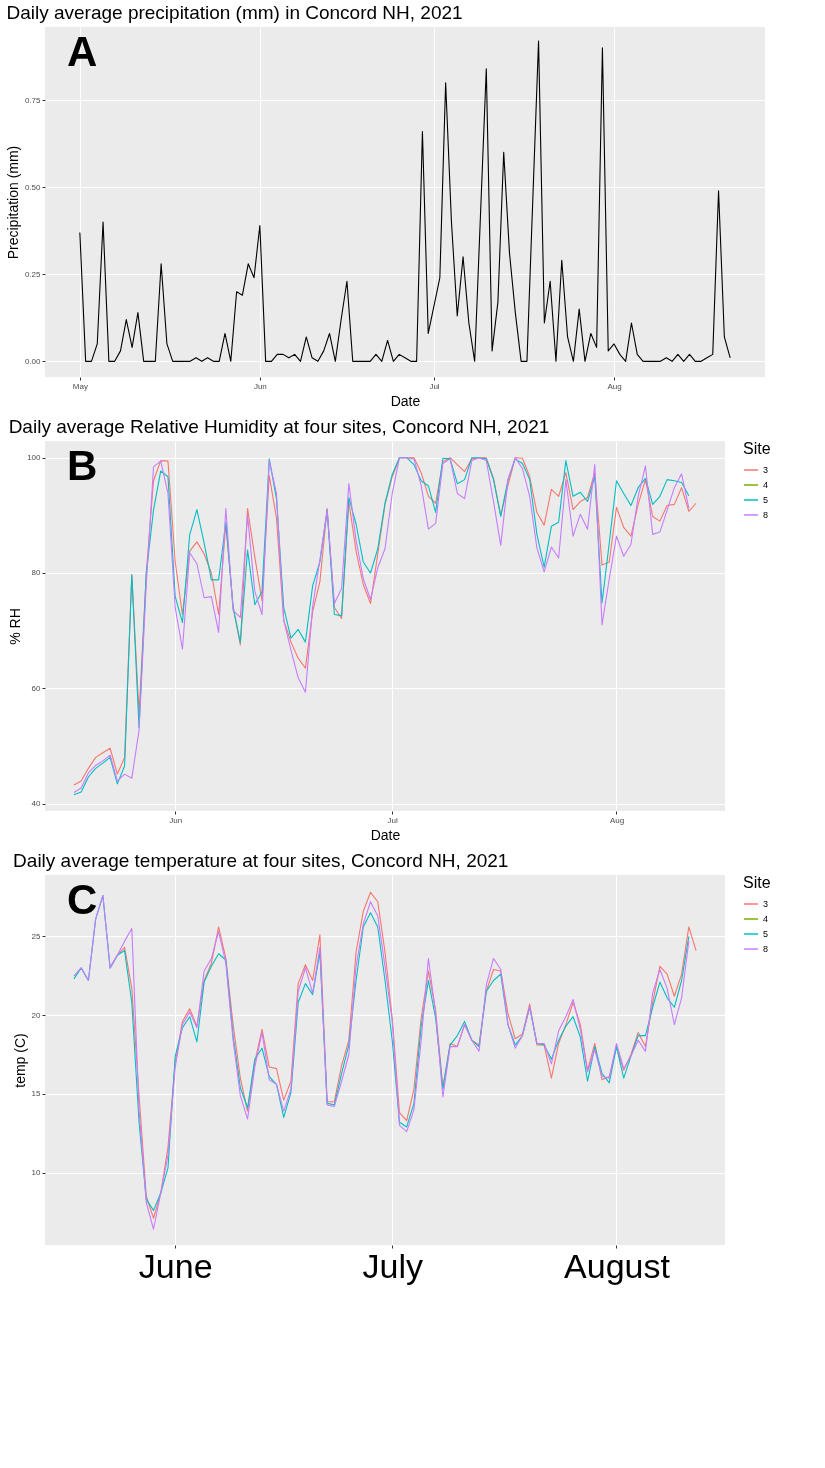  What do you see at coordinates (33, 100) in the screenshot?
I see `y-tick-label: 0.75` at bounding box center [33, 100].